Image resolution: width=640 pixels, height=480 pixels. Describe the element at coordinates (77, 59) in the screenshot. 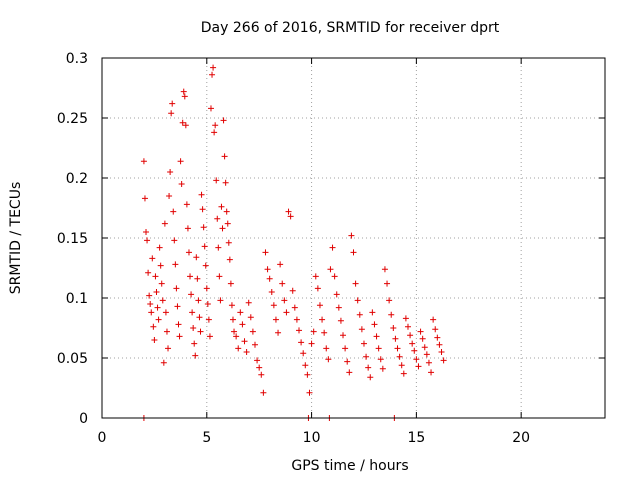

I see `y-tick-label: 0.3` at that location.